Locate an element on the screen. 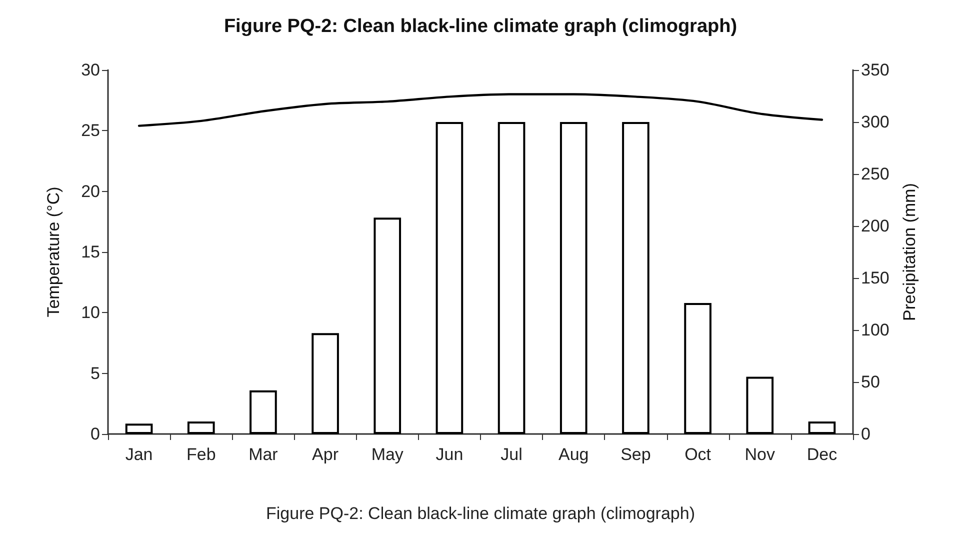  y-tick-label: 30 is located at coordinates (90, 70).